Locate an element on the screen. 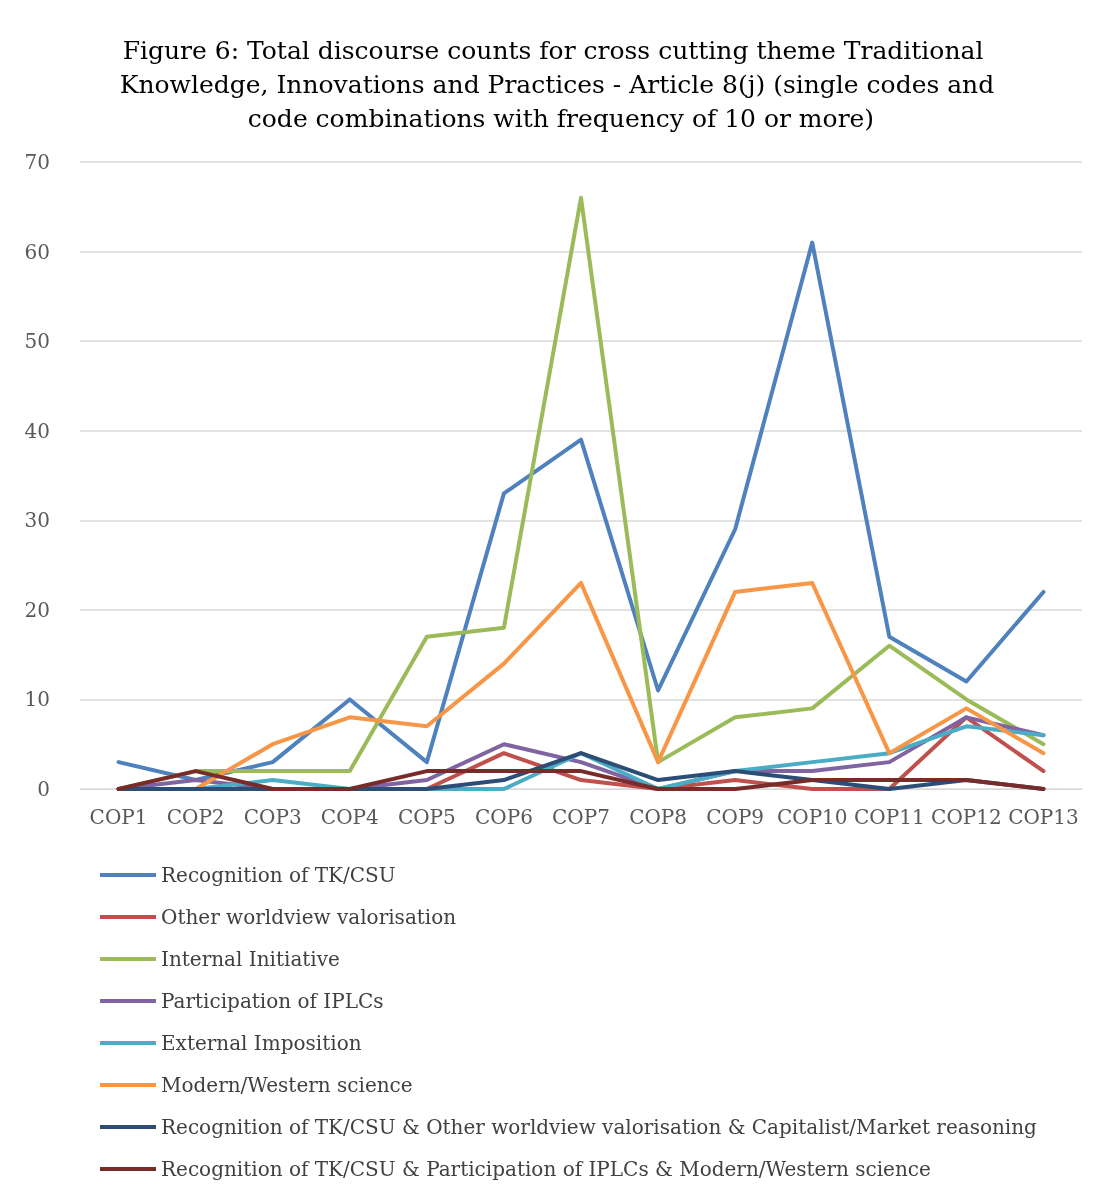  legend-label: Recognition of TK/CSU is located at coordinates (278, 875).